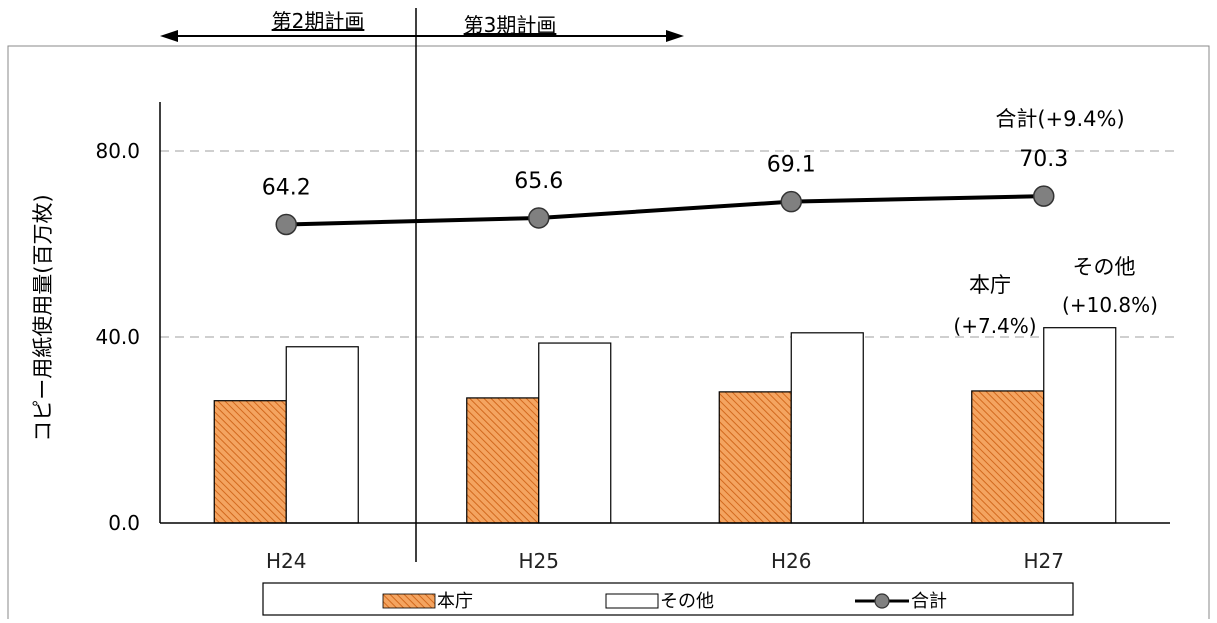  I want to click on sonota-pct-annotation: (+10.8%), so click(1110, 305).